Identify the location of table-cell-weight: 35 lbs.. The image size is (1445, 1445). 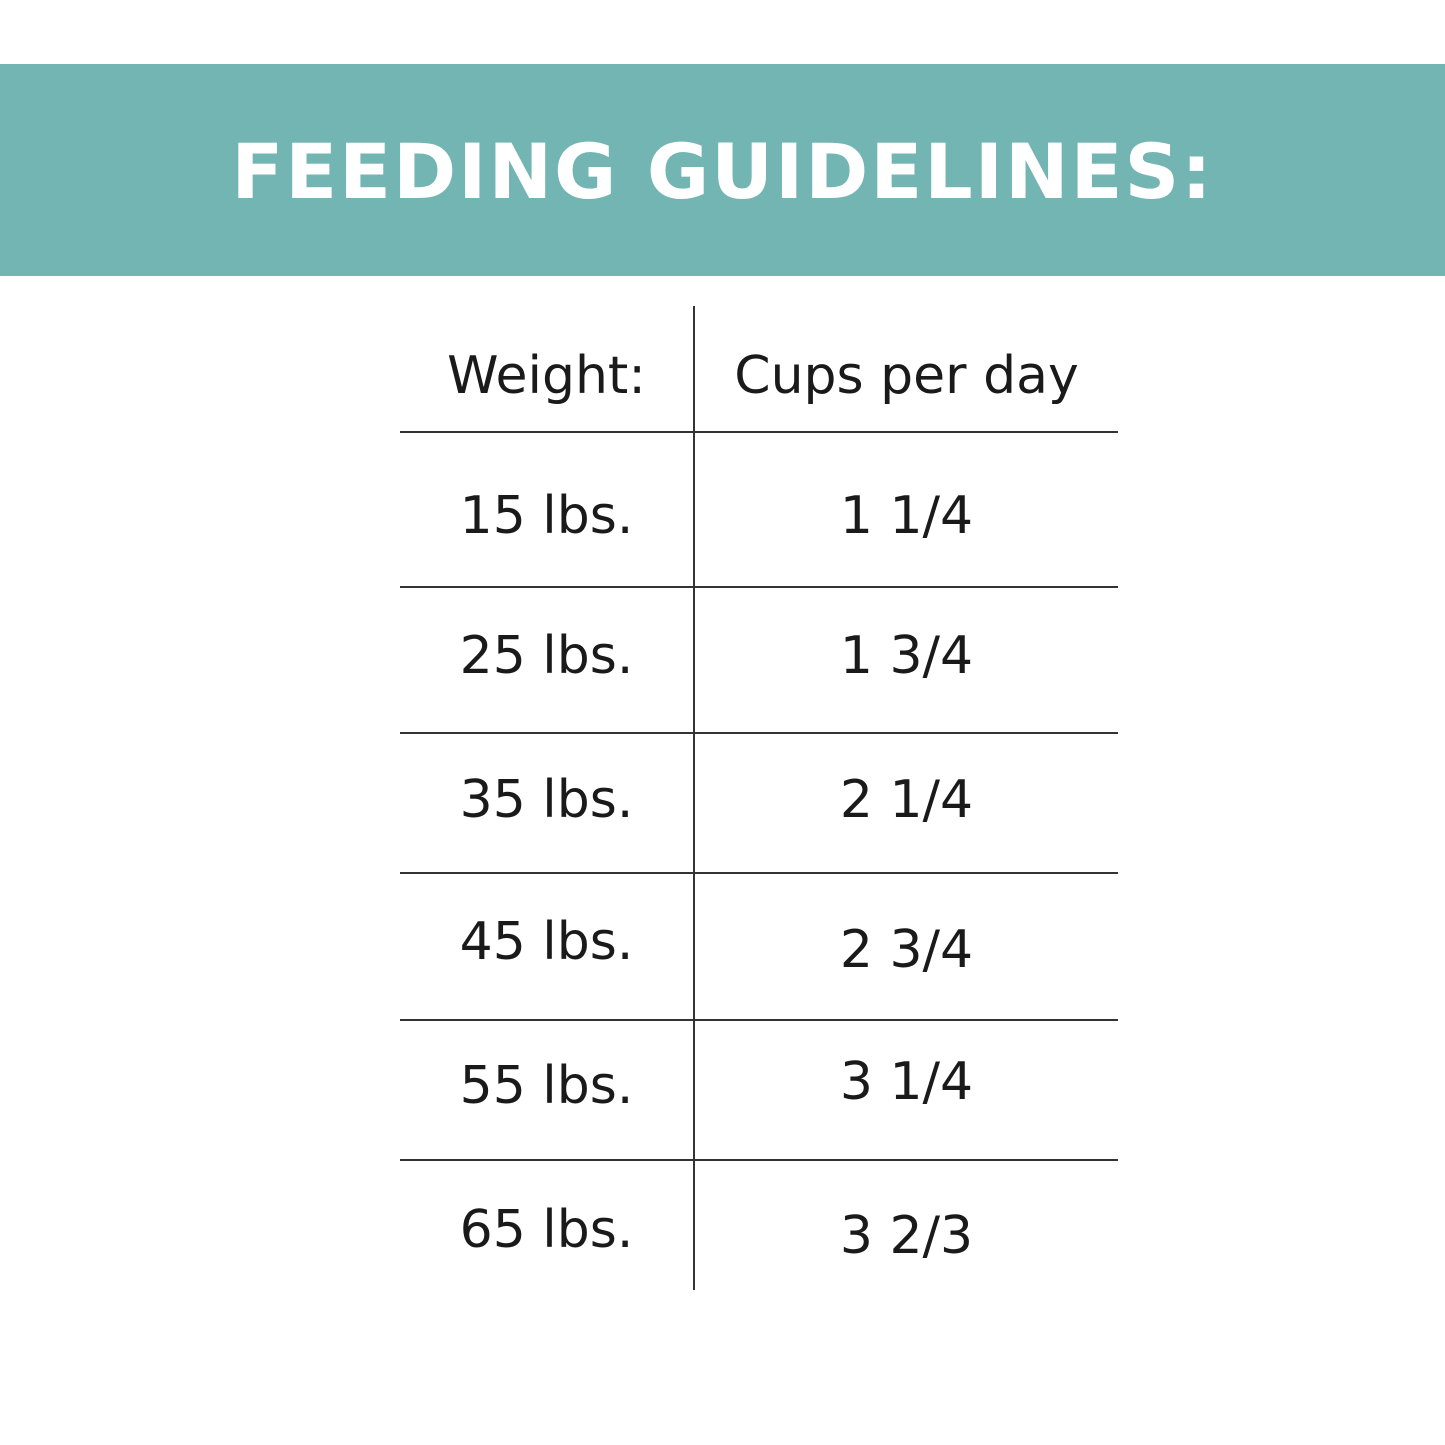
(546, 800).